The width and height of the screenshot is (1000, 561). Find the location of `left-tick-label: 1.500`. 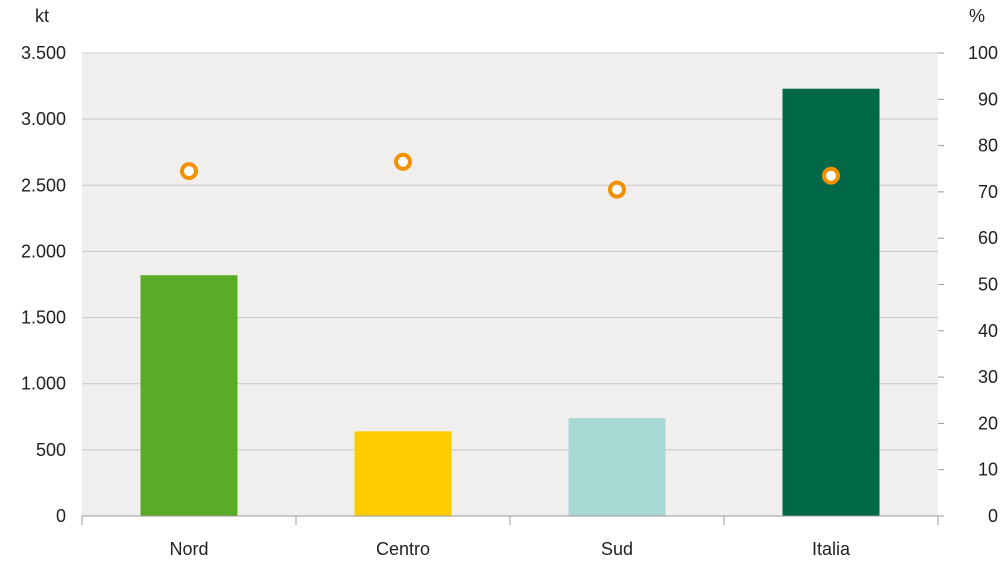

left-tick-label: 1.500 is located at coordinates (43, 318).